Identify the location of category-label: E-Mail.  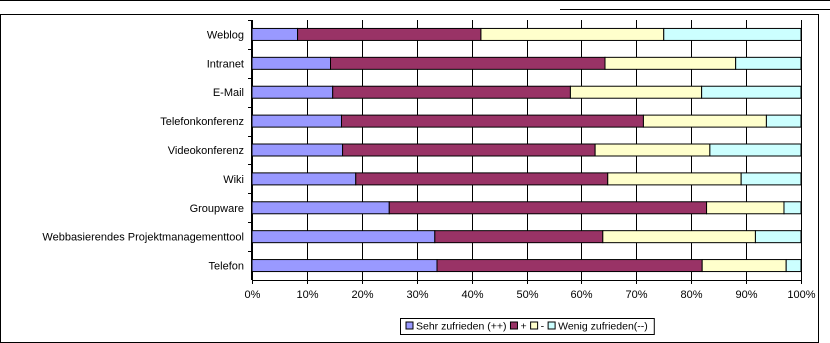
(228, 93).